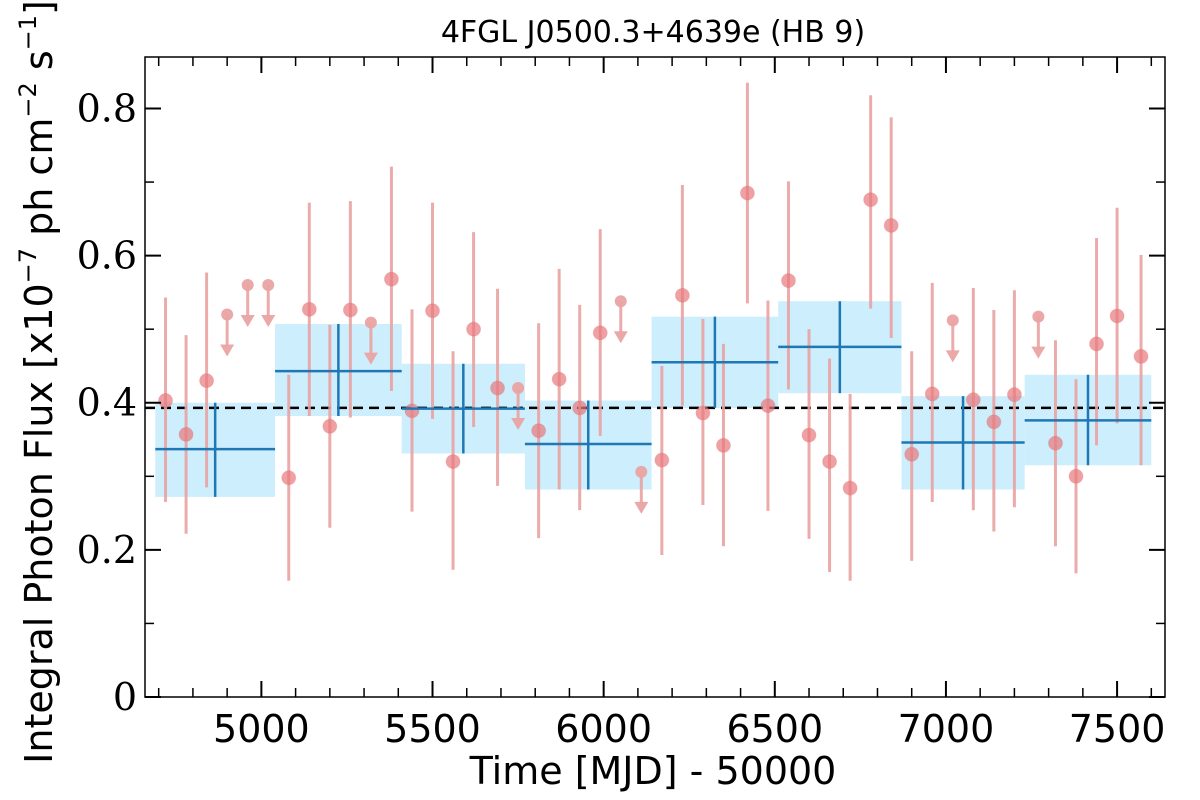 This screenshot has width=1200, height=800. I want to click on y-axis-label: Integral Photon Flux [x10−7 ph cm−2 s−1], so click(37, 382).